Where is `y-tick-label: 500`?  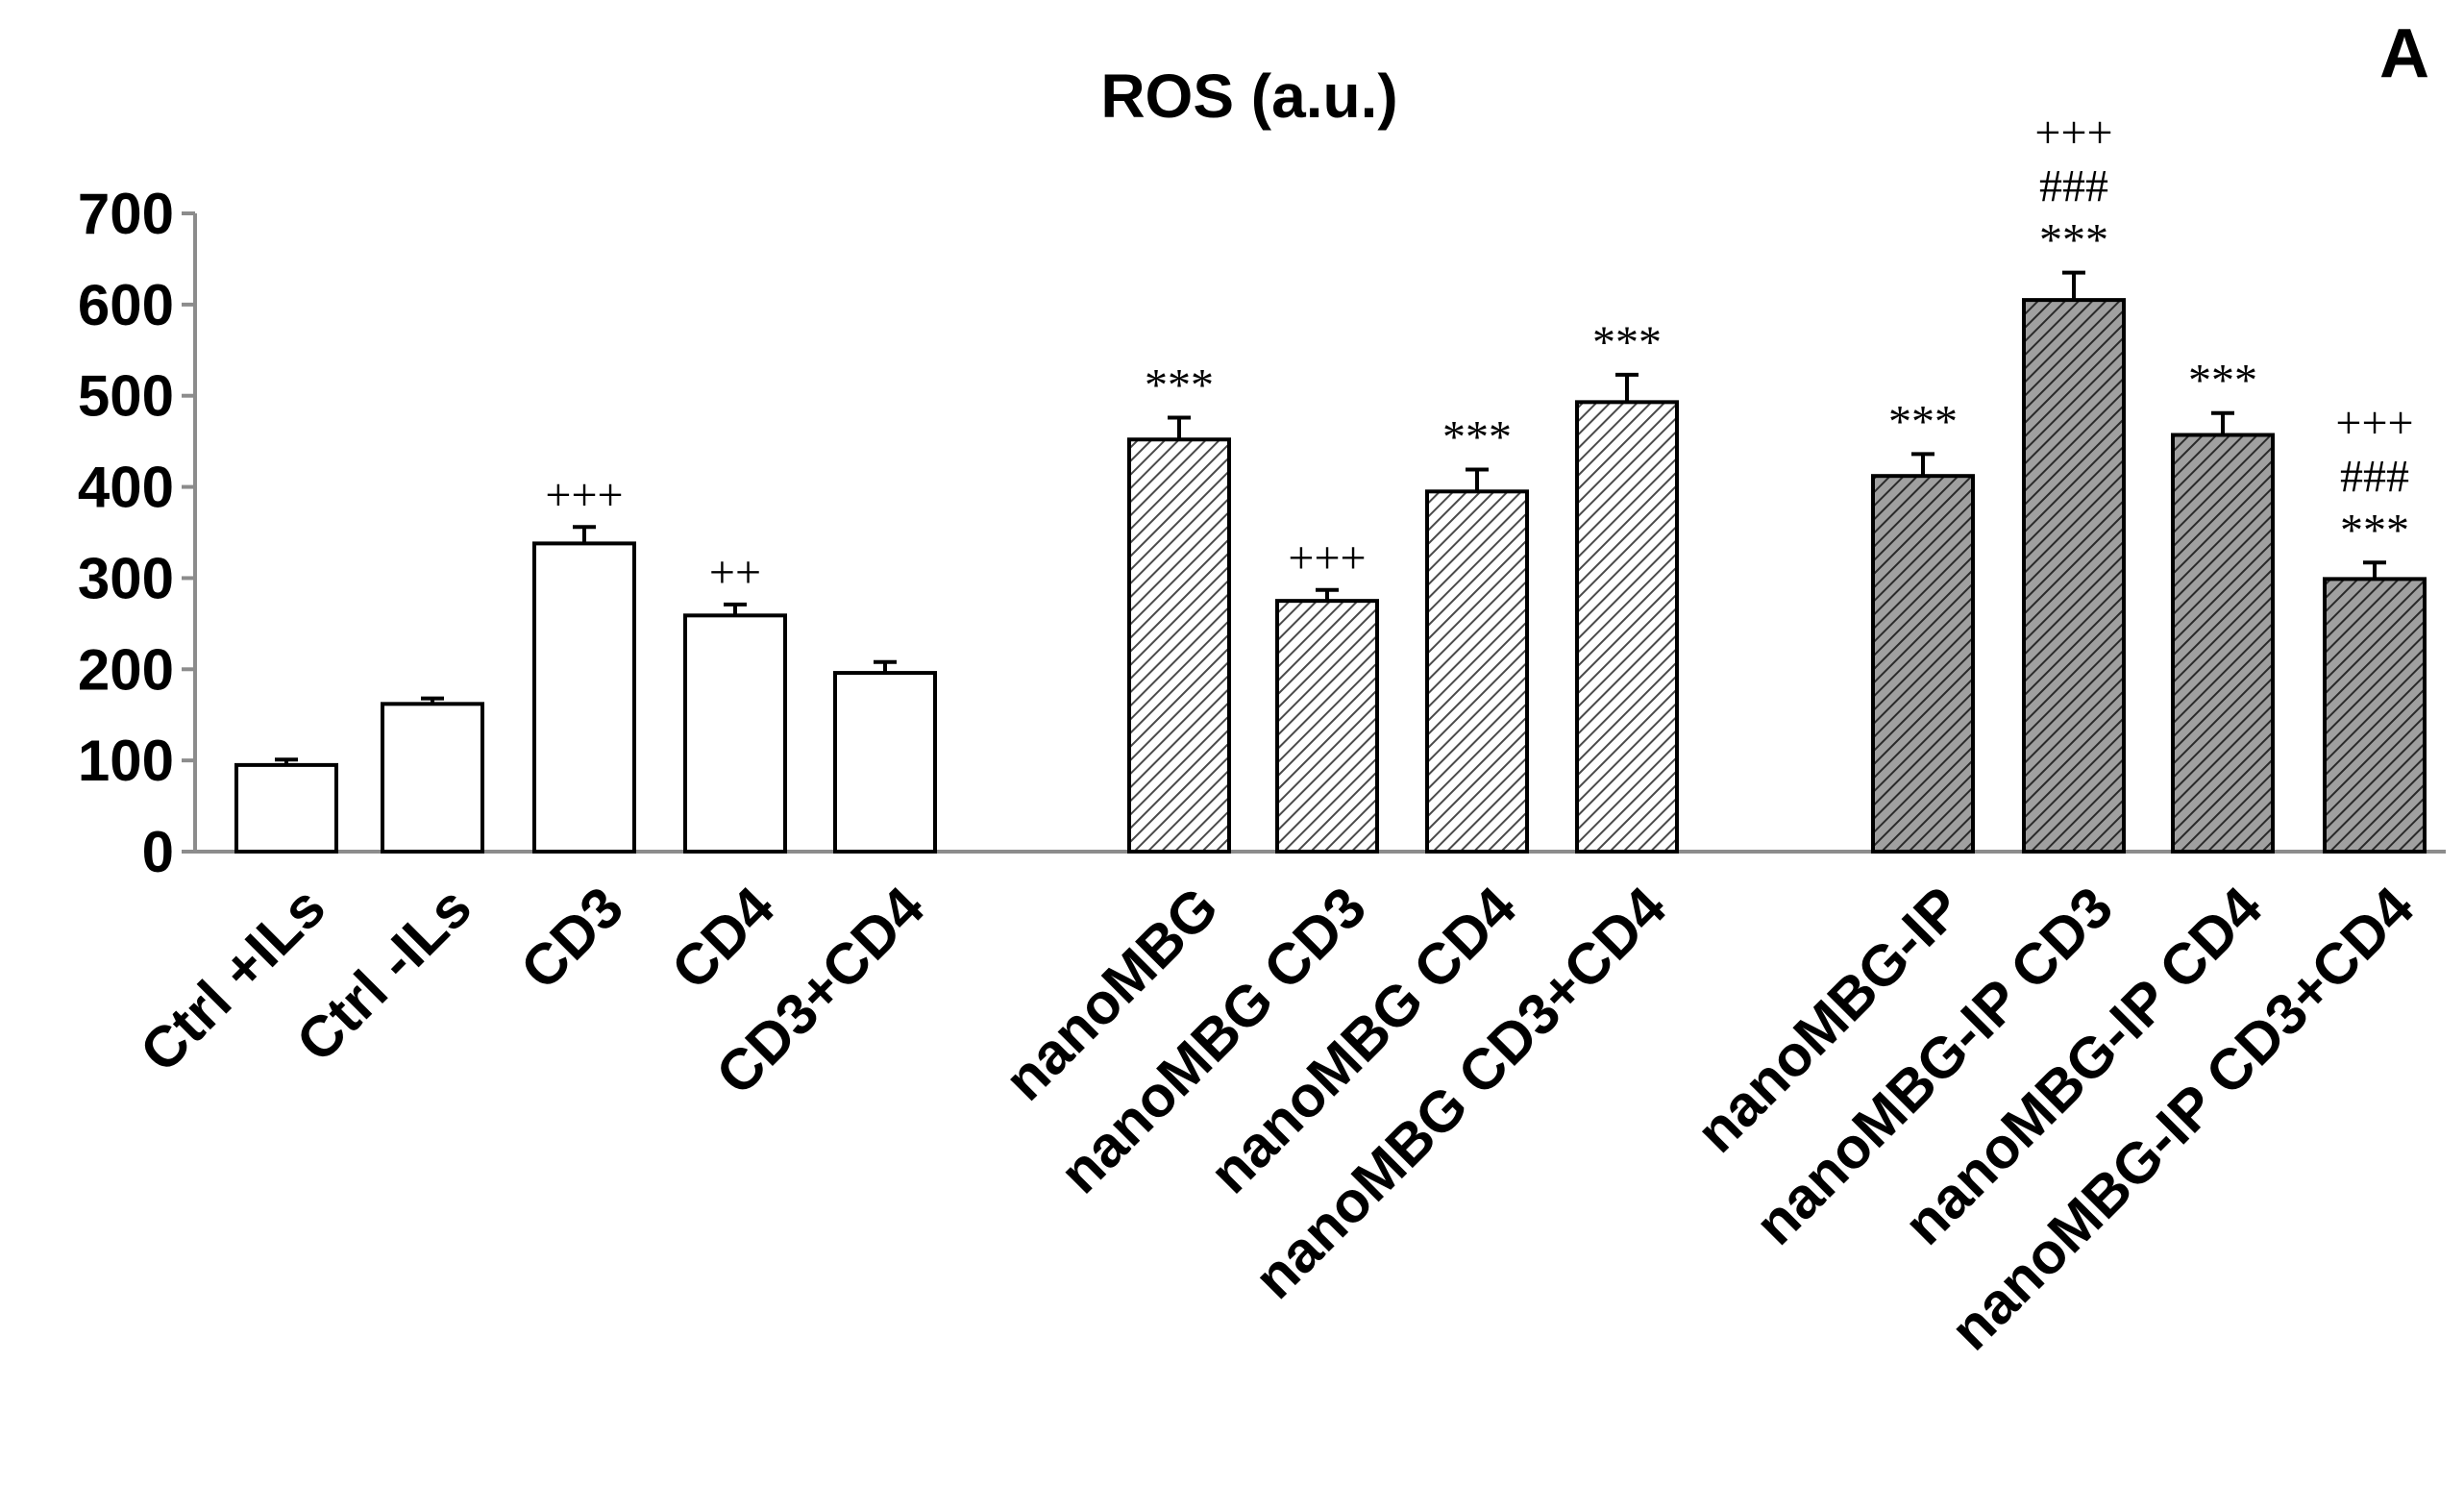
y-tick-label: 500 is located at coordinates (126, 396).